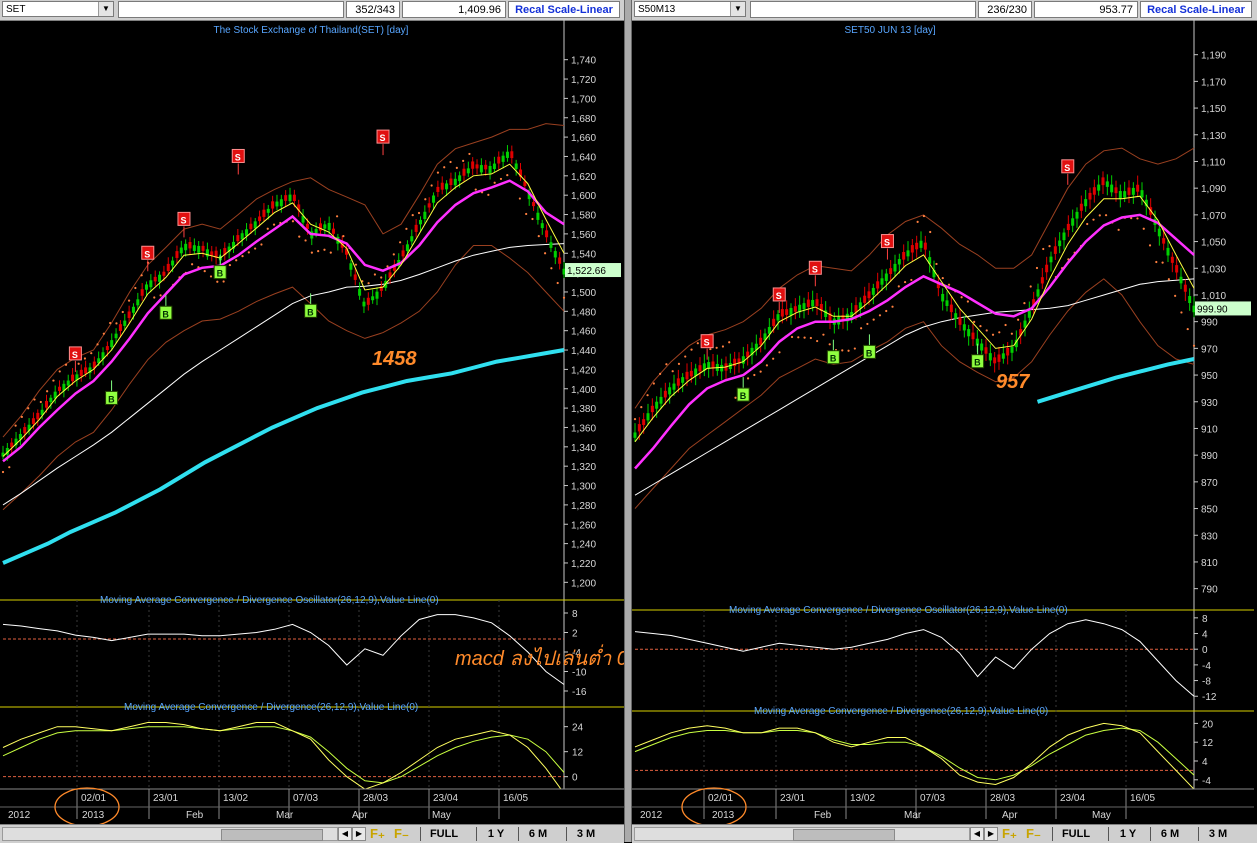  I want to click on y-tick-label: 950, so click(1209, 376).